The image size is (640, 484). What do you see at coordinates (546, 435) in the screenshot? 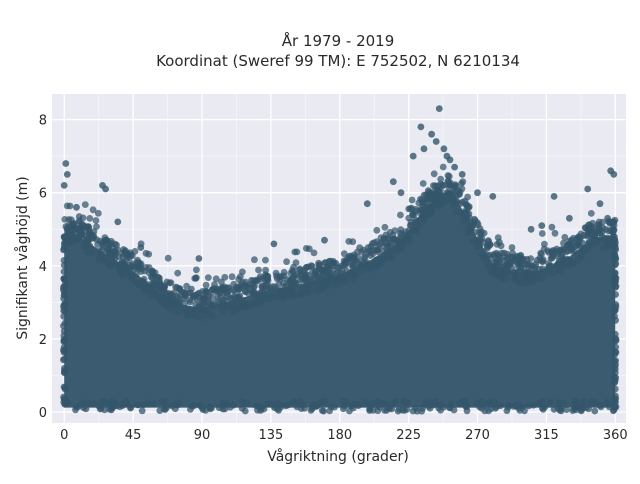
I see `x-tick-label: 315` at bounding box center [546, 435].